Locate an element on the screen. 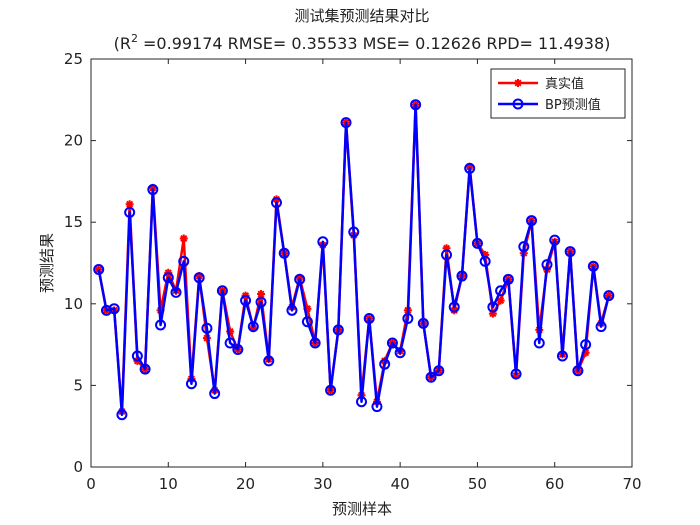  y-tick-label: 15 is located at coordinates (73, 222).